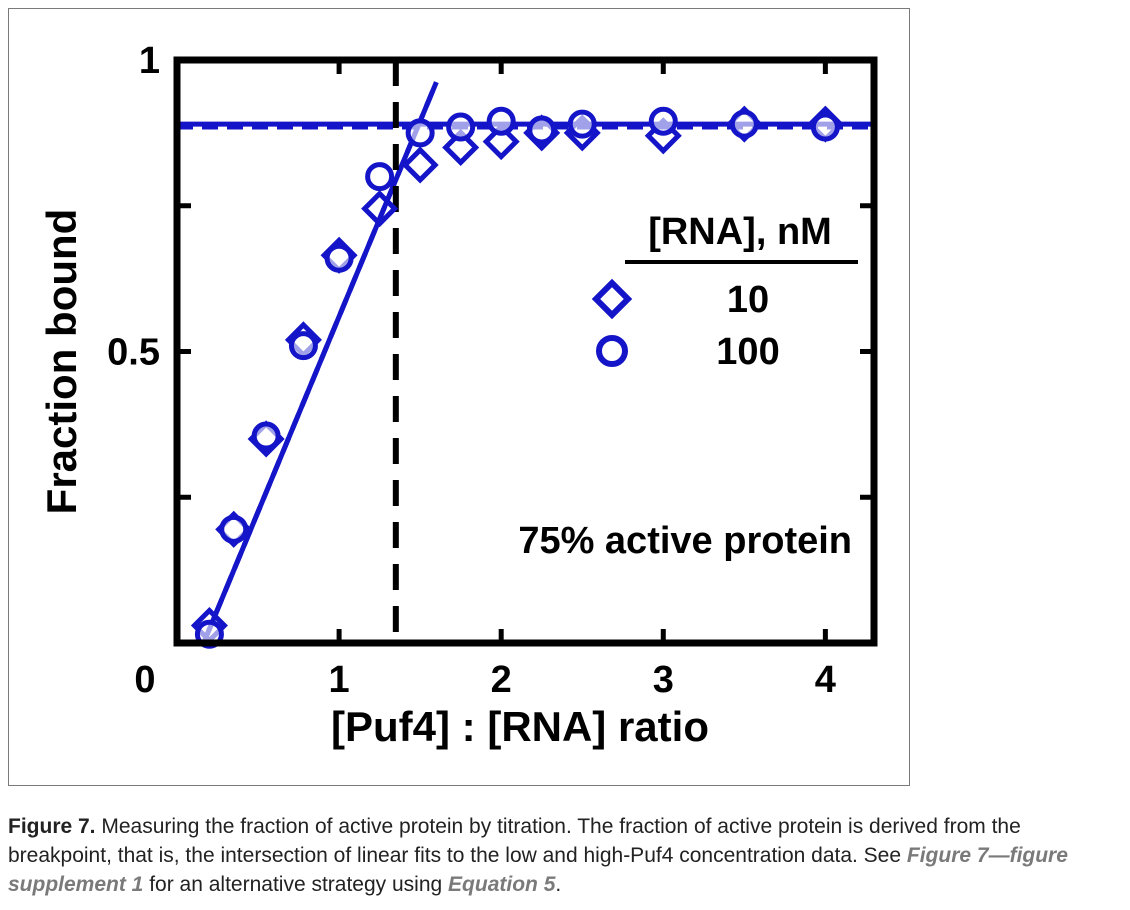 The image size is (1130, 910). Describe the element at coordinates (747, 352) in the screenshot. I see `legend-label: 100` at that location.